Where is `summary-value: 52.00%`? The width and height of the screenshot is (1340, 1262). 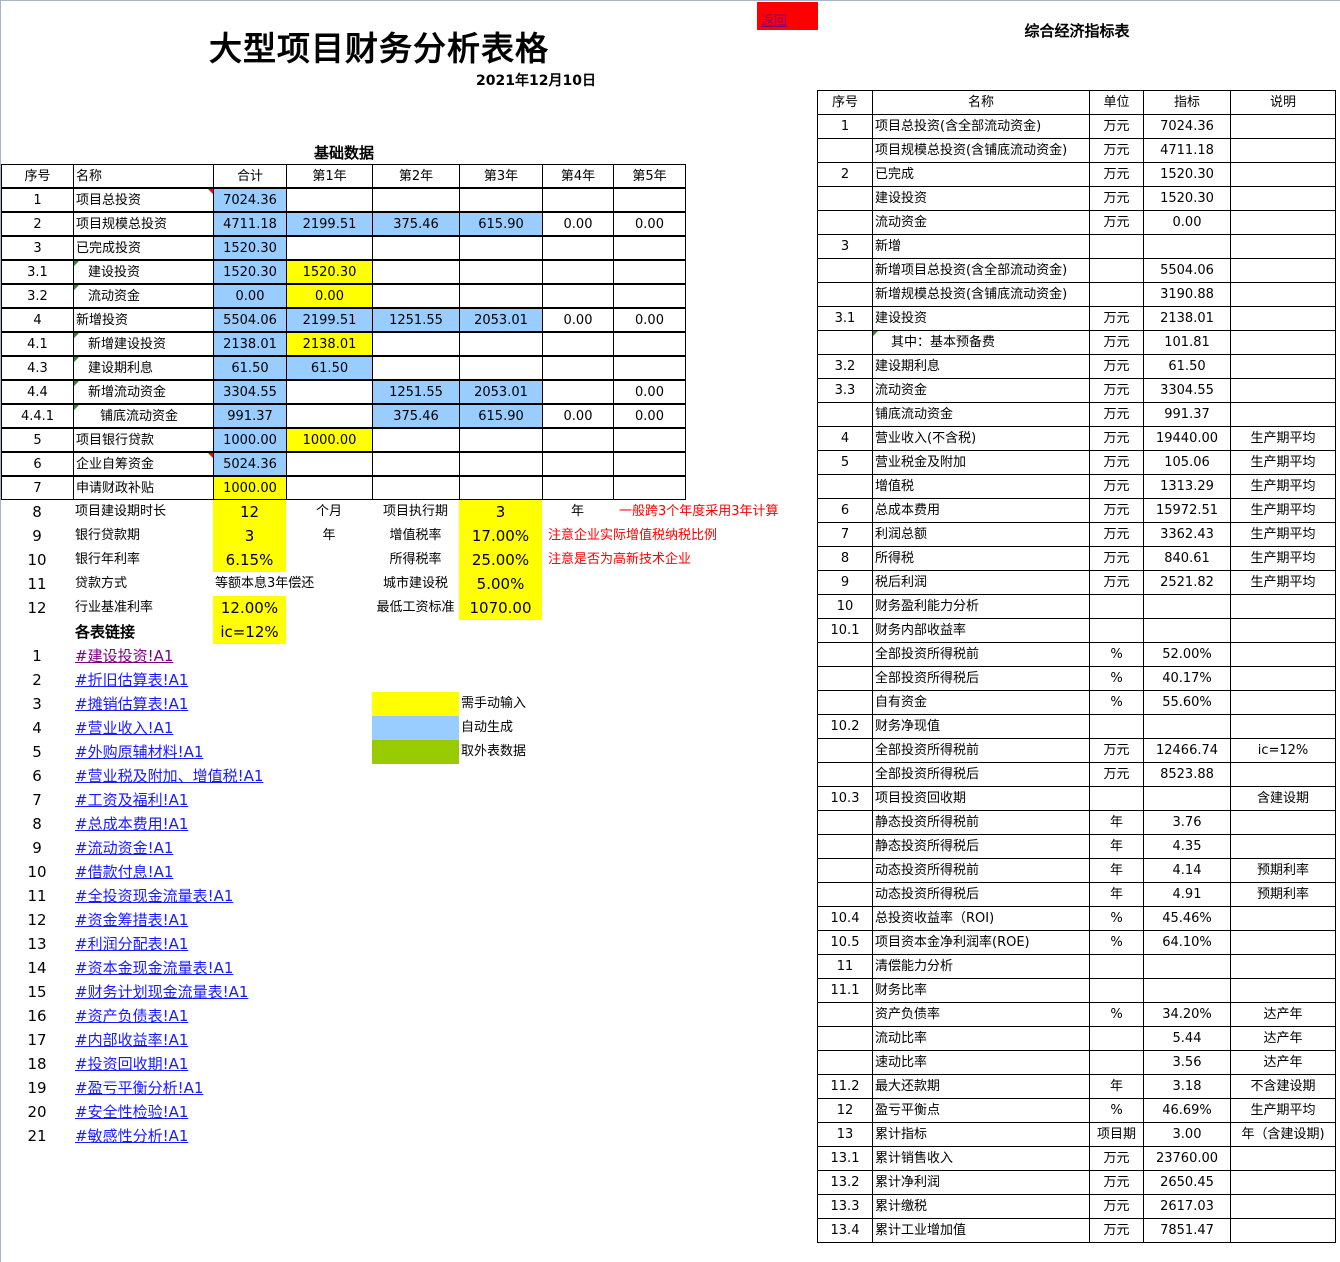
summary-value: 52.00% is located at coordinates (1187, 654).